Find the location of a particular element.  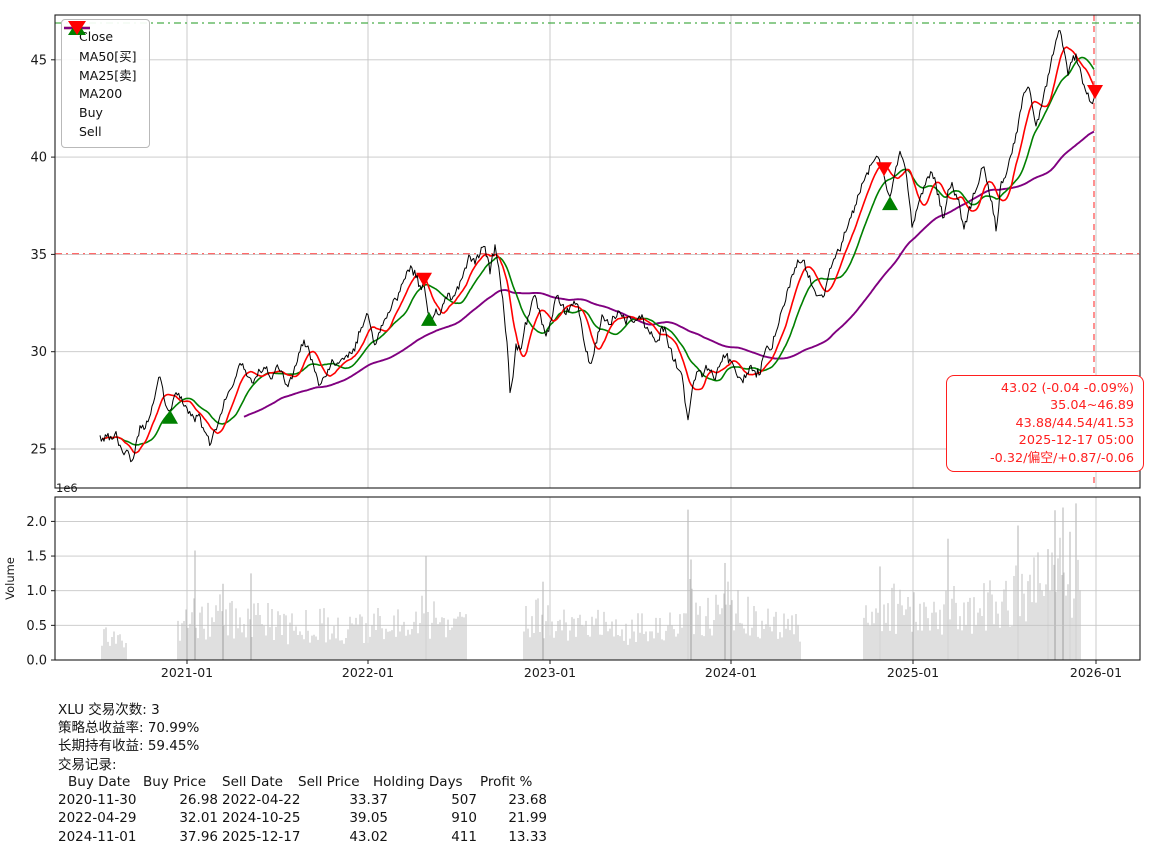

strategy-return-line: 策略总收益率: 70.99% is located at coordinates (129, 728).